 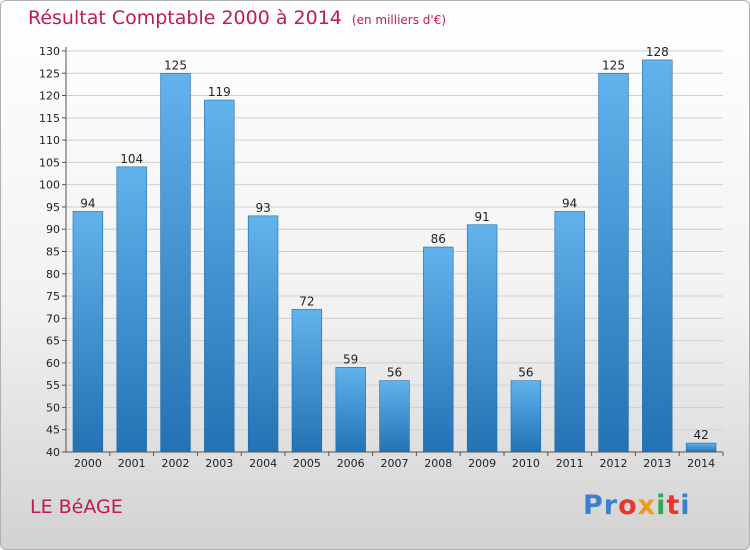 What do you see at coordinates (350, 359) in the screenshot?
I see `bar-value-label: 59` at bounding box center [350, 359].